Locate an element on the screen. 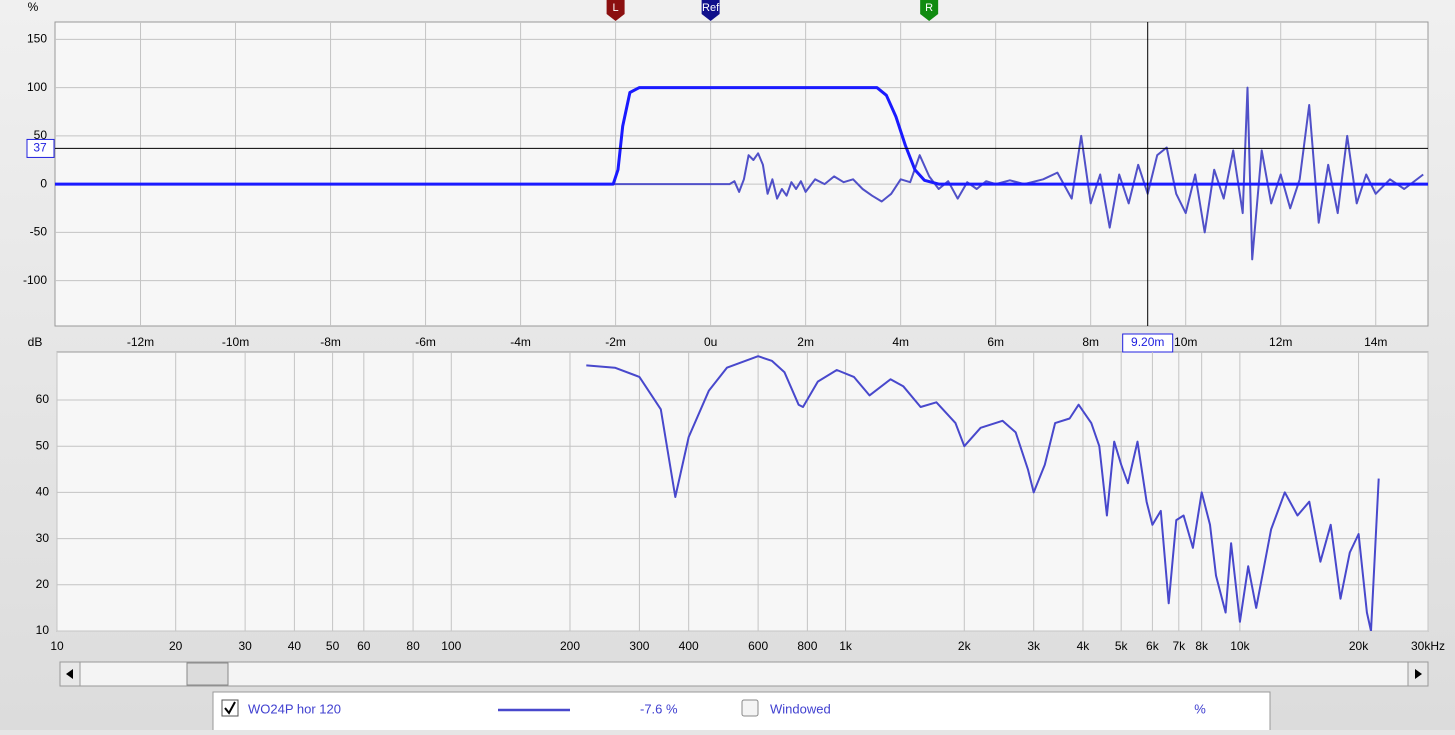  x-tick-label: 600 is located at coordinates (758, 646).